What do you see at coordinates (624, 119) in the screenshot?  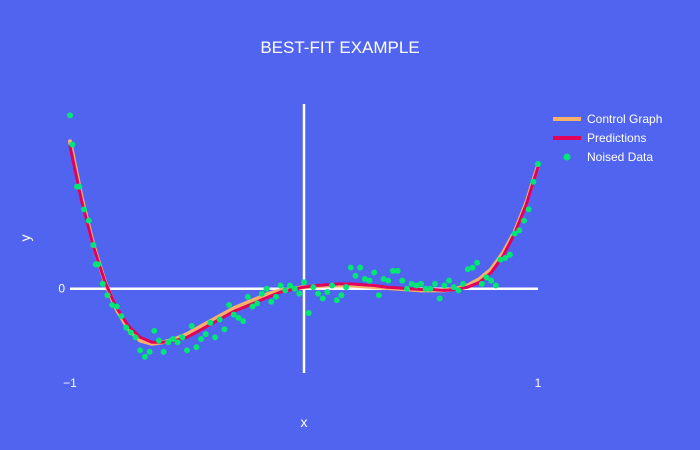 I see `legend-label-control-graph: Control Graph` at bounding box center [624, 119].